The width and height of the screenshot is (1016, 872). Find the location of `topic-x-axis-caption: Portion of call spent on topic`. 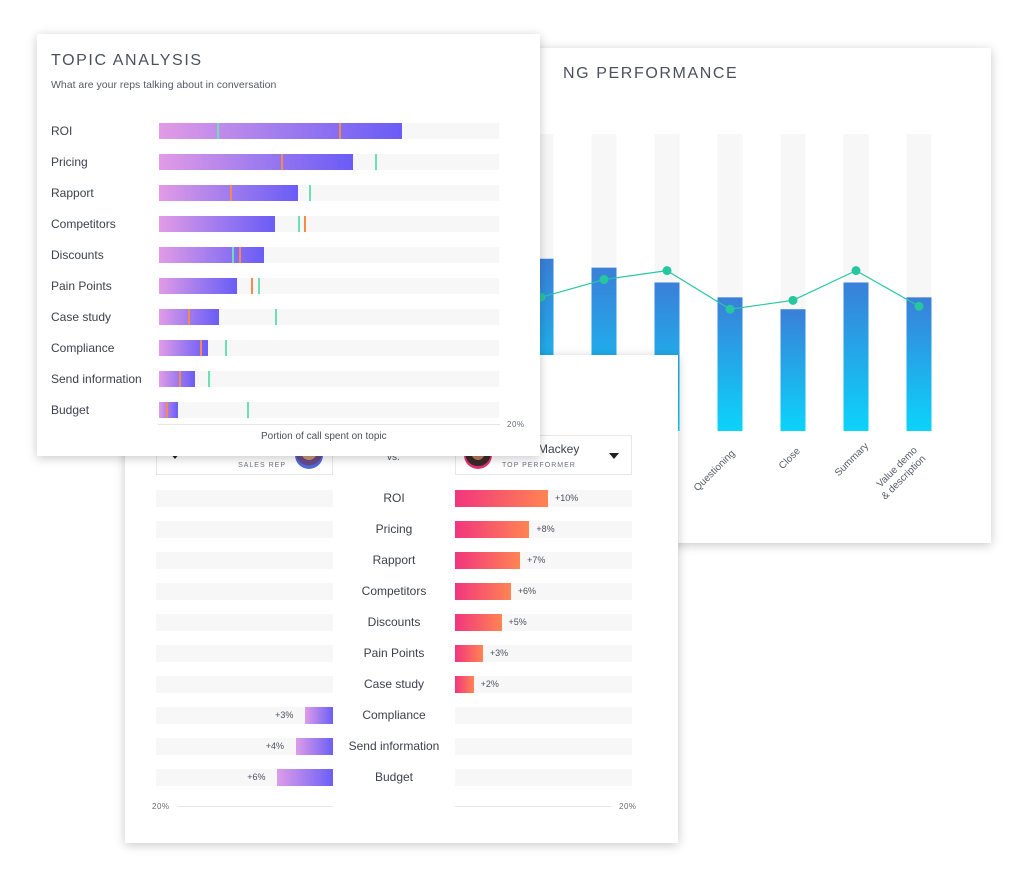

topic-x-axis-caption: Portion of call spent on topic is located at coordinates (324, 436).